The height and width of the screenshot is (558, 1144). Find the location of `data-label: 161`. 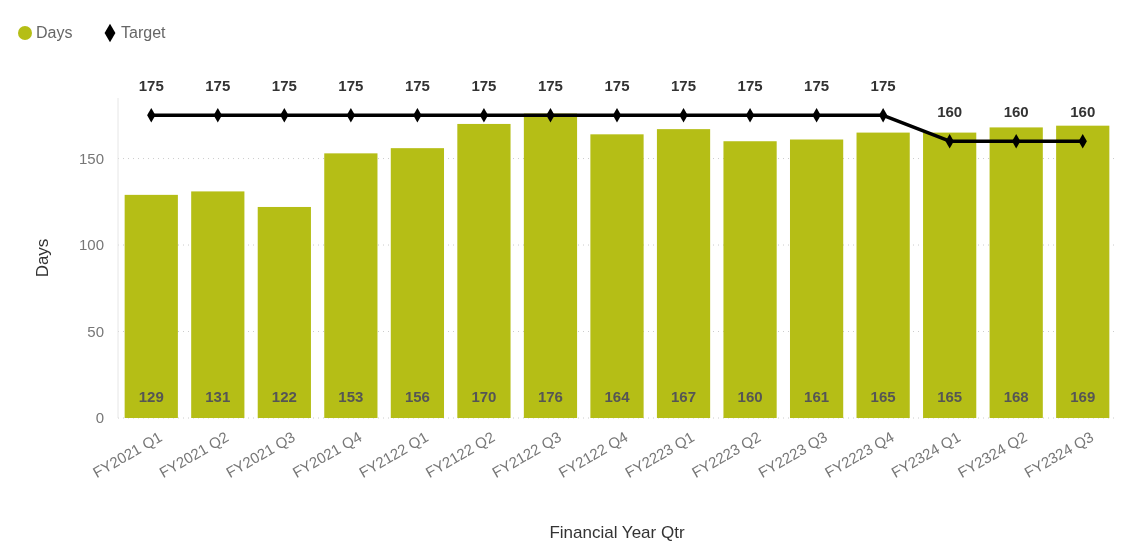

data-label: 161 is located at coordinates (817, 396).